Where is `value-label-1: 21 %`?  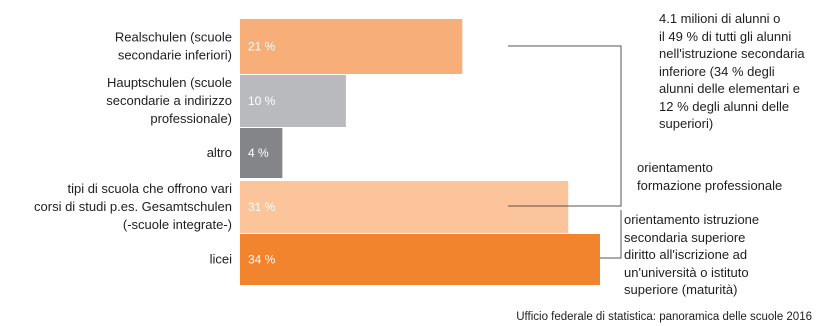 value-label-1: 21 % is located at coordinates (262, 47).